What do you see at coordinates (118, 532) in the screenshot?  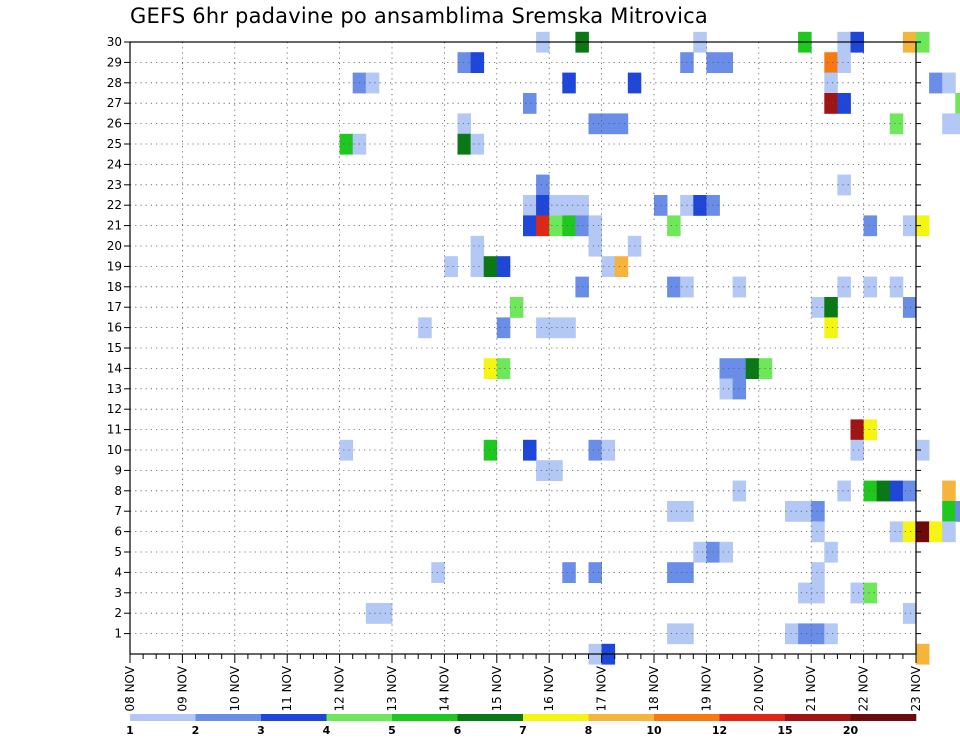 I see `y-tick-label: 6` at bounding box center [118, 532].